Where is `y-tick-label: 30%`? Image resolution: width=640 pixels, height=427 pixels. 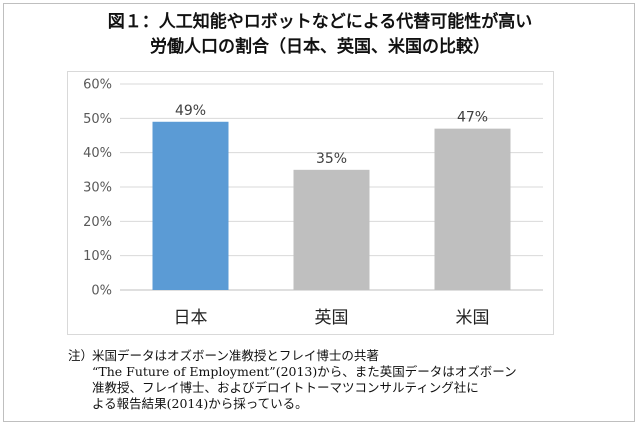
y-tick-label: 30% is located at coordinates (97, 188).